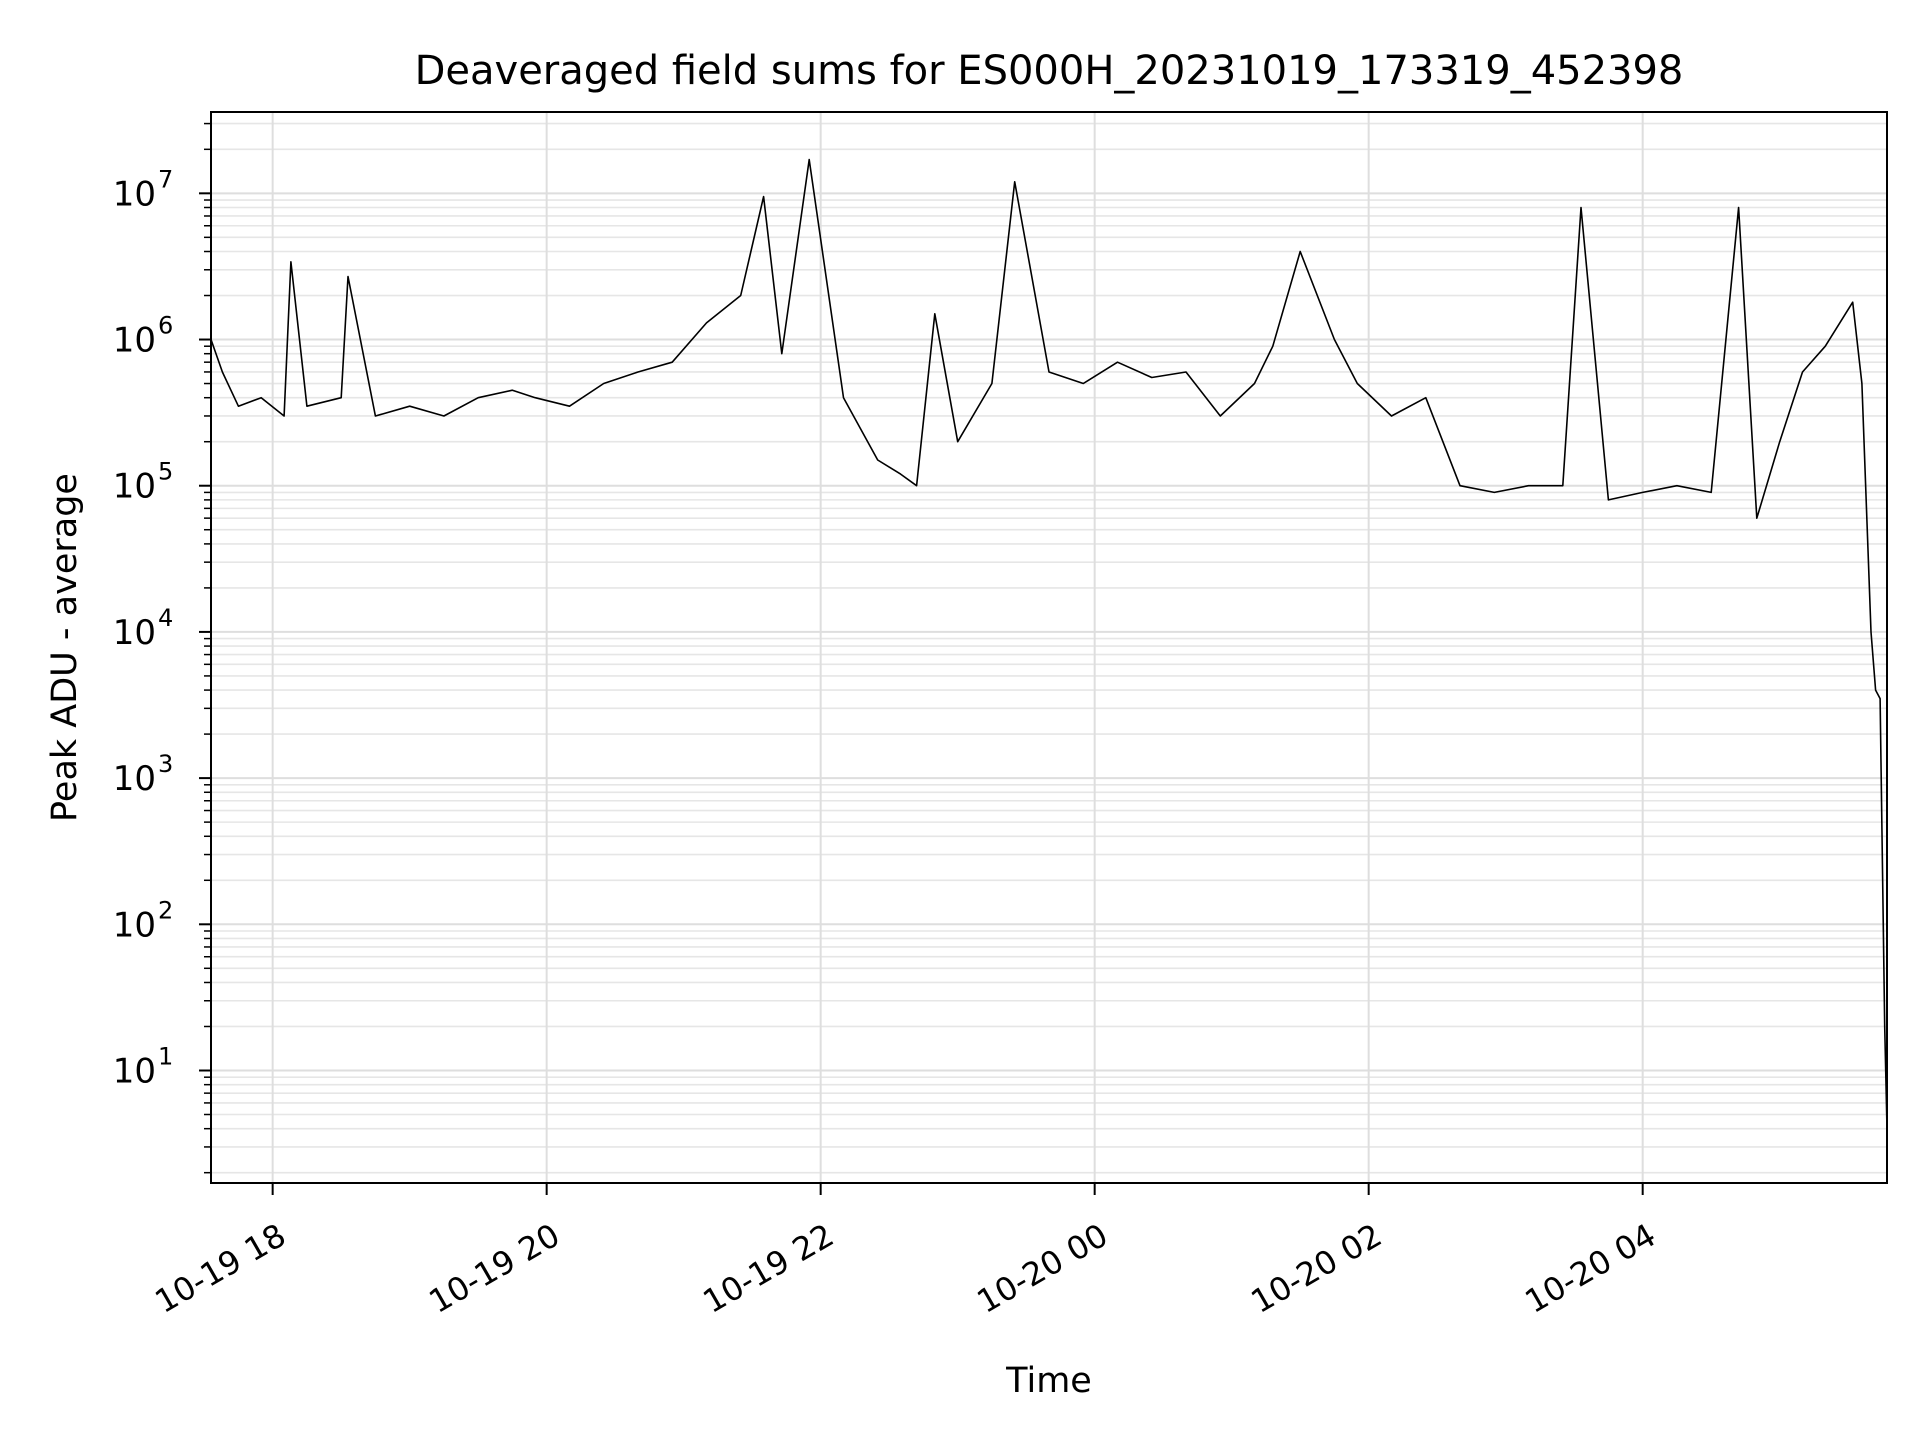 This screenshot has height=1440, width=1920. I want to click on y-tick-exponent: 6, so click(165, 326).